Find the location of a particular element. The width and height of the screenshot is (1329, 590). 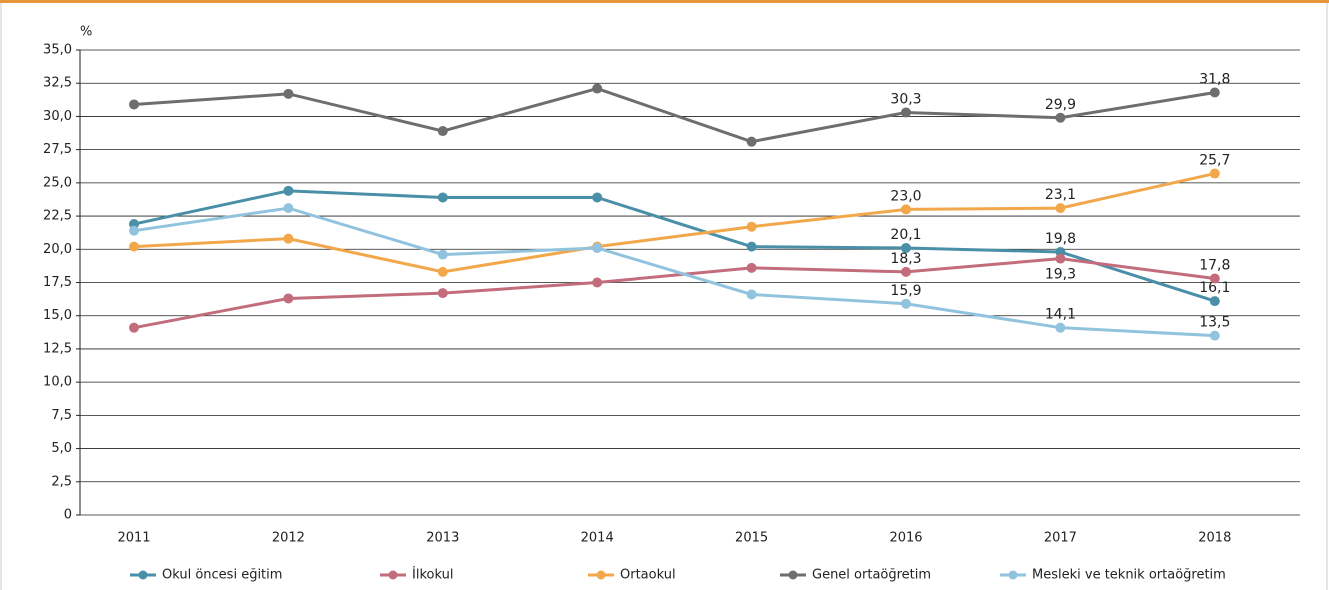

data-label: 30,3 is located at coordinates (905, 99).